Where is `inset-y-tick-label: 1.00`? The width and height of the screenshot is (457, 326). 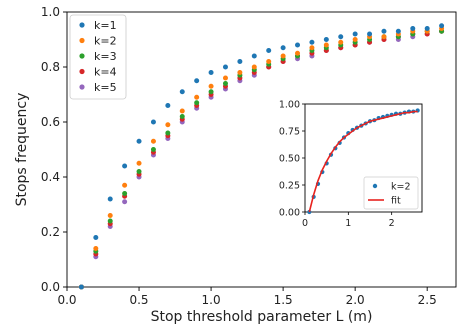 inset-y-tick-label: 1.00 is located at coordinates (289, 105).